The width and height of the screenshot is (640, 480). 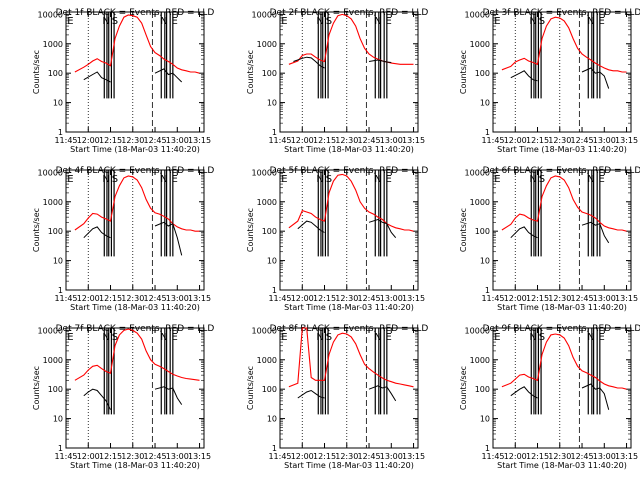 What do you see at coordinates (199, 140) in the screenshot?
I see `x-tick-label: 13:15` at bounding box center [199, 140].